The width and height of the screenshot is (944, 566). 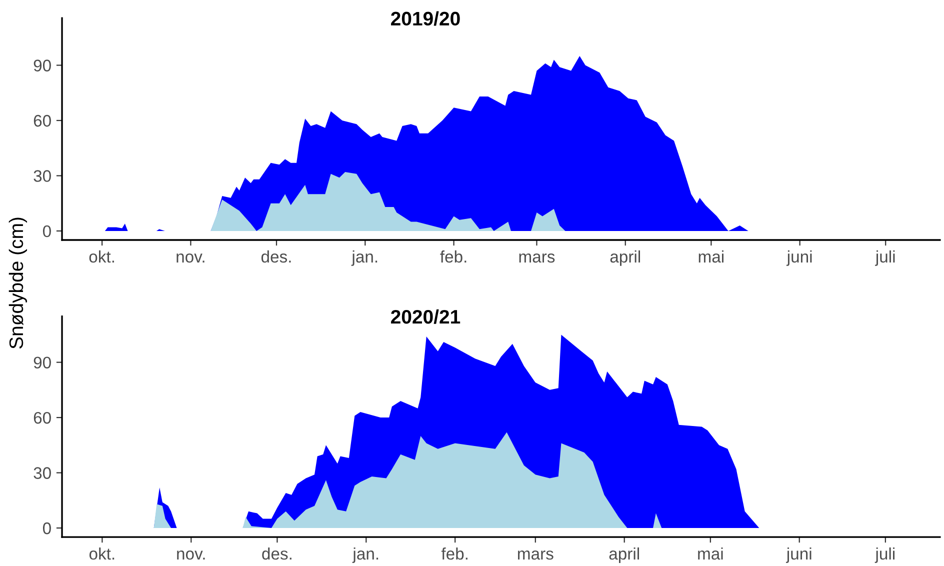 What do you see at coordinates (425, 316) in the screenshot?
I see `chart-title: 2020/21` at bounding box center [425, 316].